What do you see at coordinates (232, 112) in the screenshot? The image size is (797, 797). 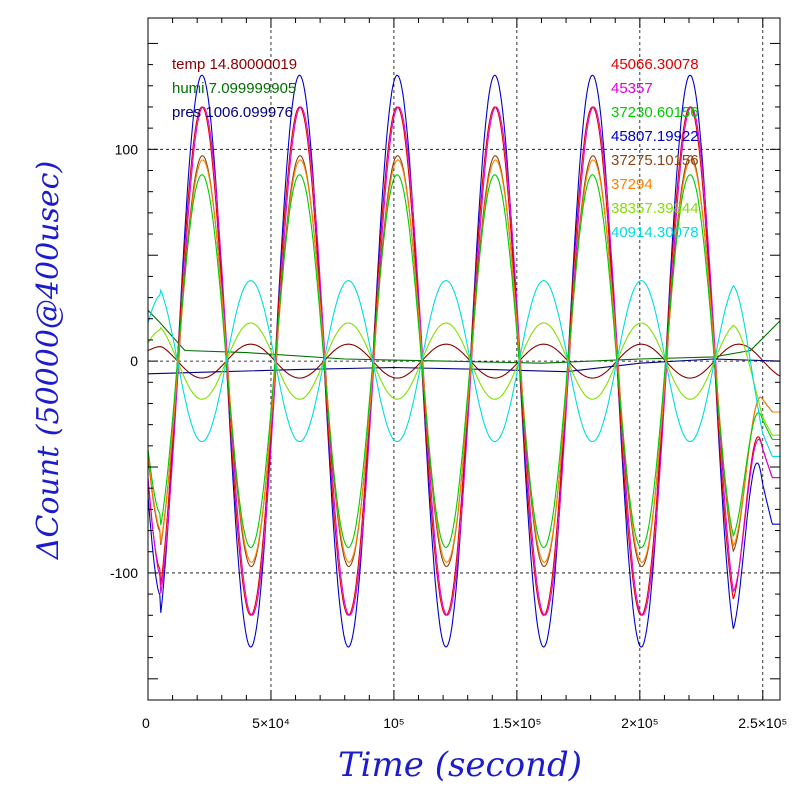 I see `legend-left-item-2: pres 1006.099976` at bounding box center [232, 112].